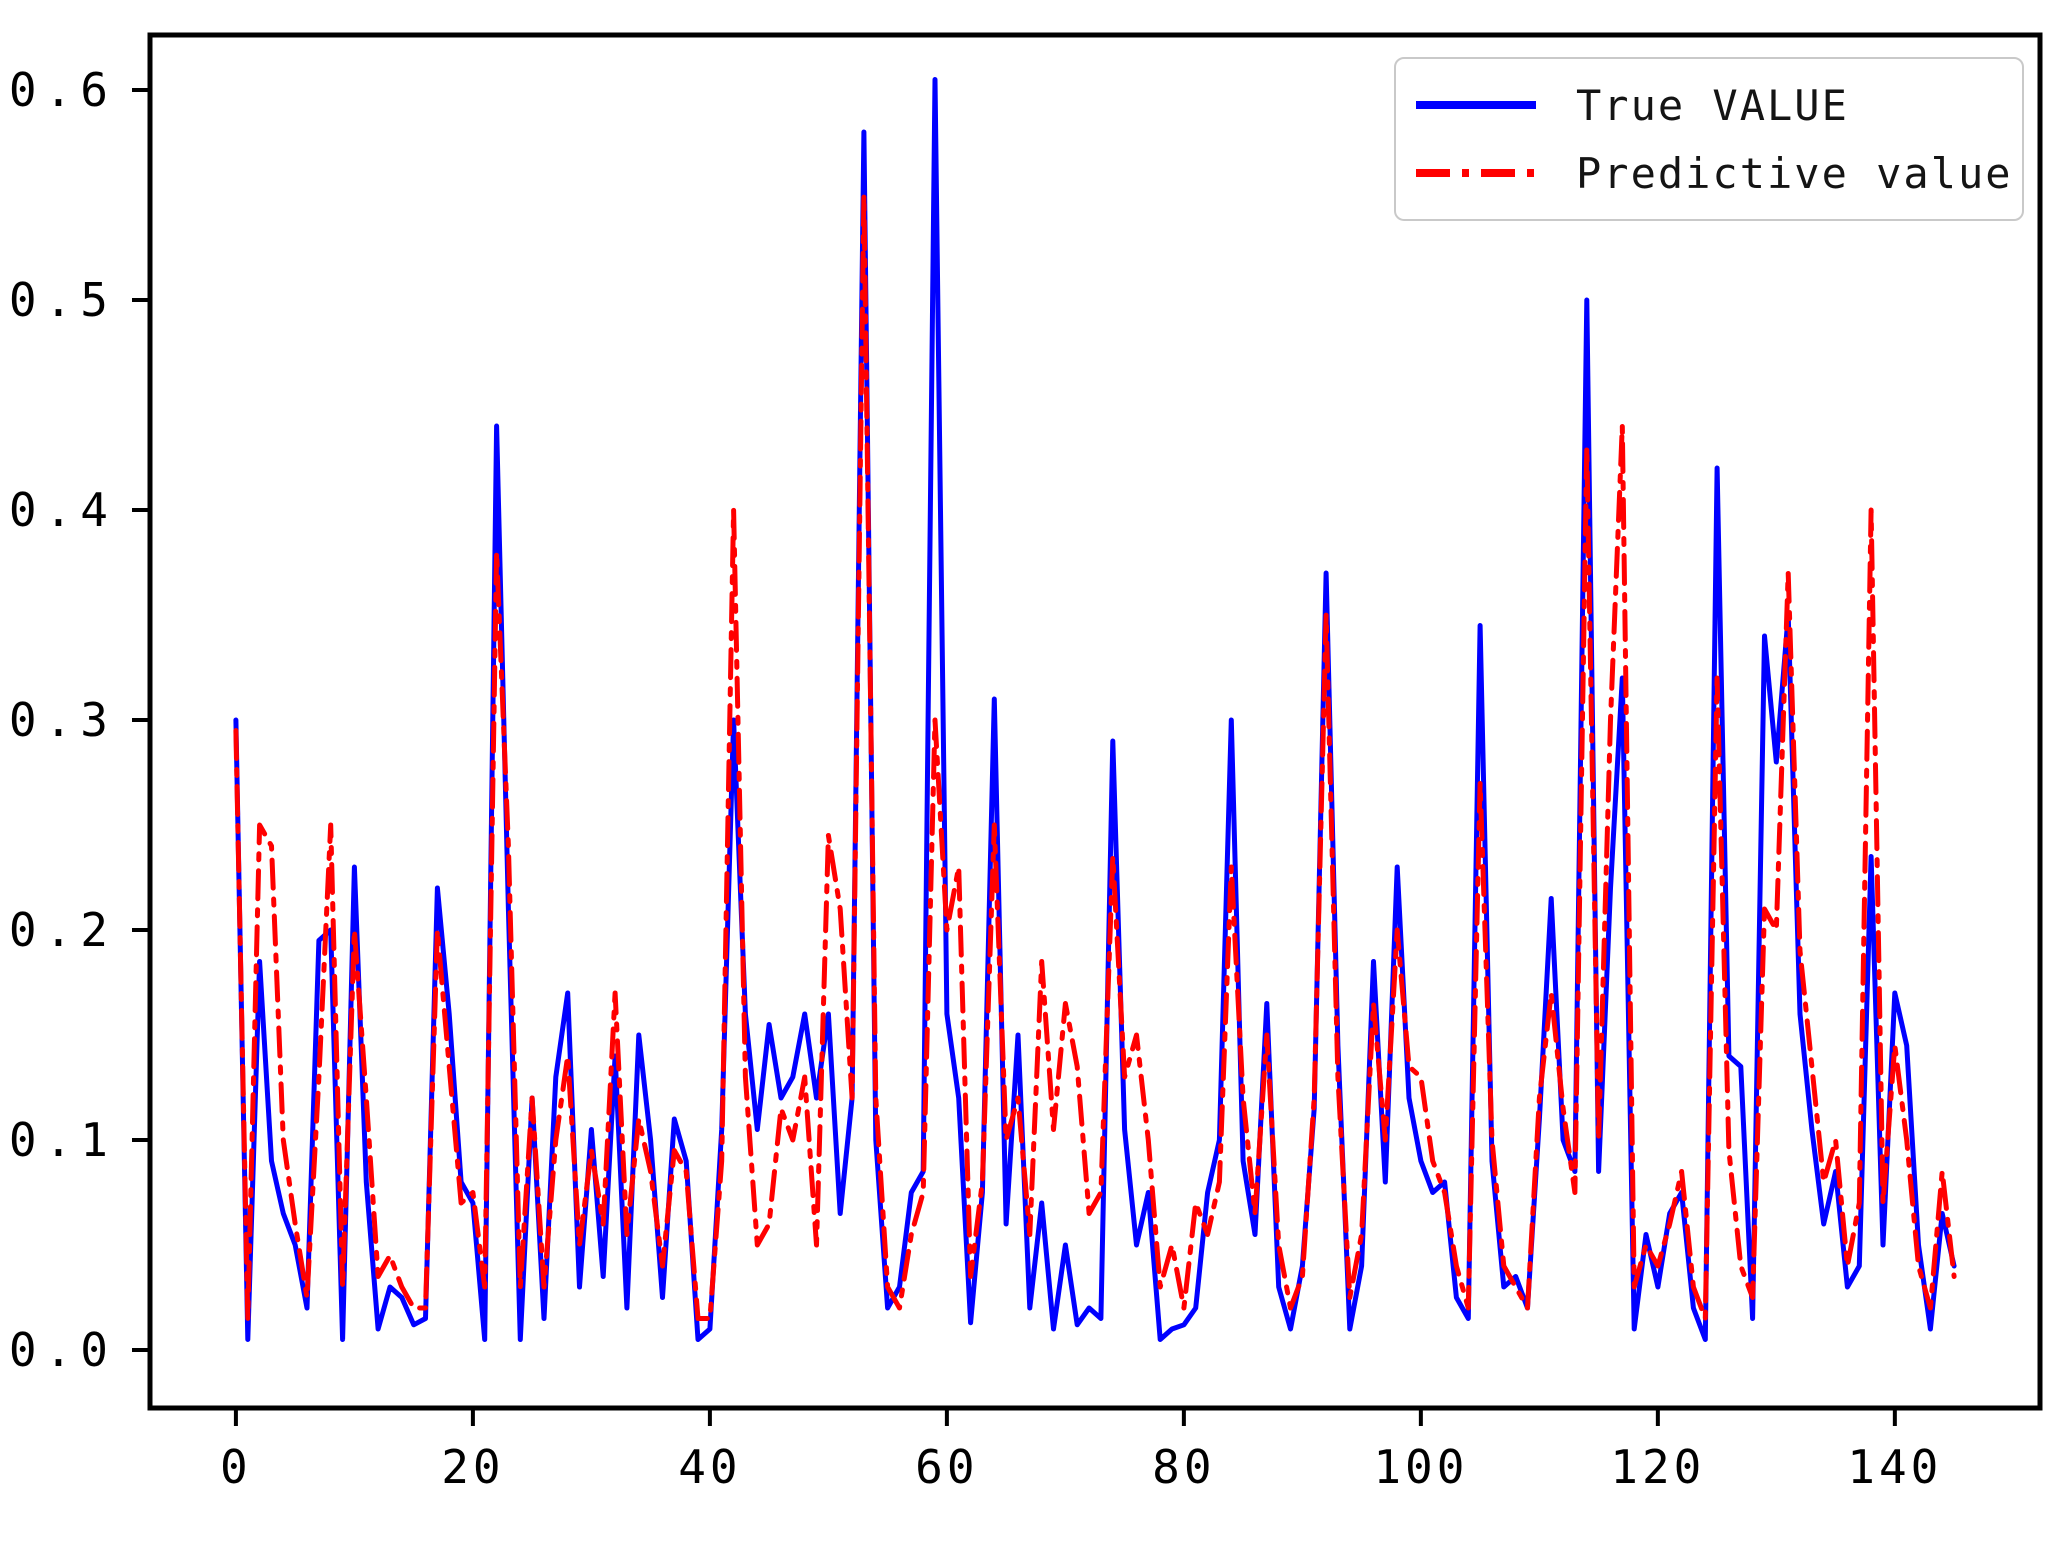 The height and width of the screenshot is (1559, 2072). I want to click on legend-entry-true-value: True VALUE, so click(1718, 105).